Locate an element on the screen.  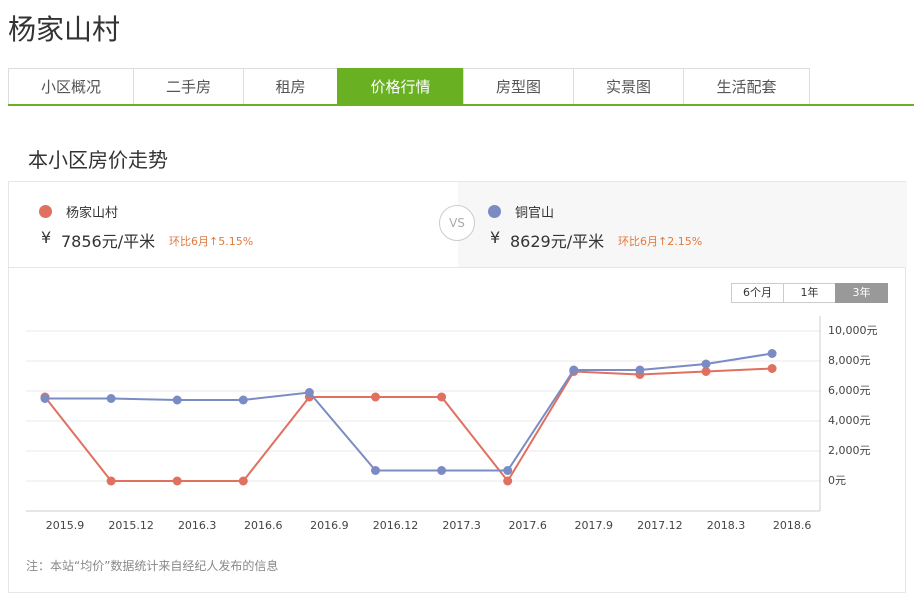
price-change: 环比6月↑2.15% is located at coordinates (660, 241).